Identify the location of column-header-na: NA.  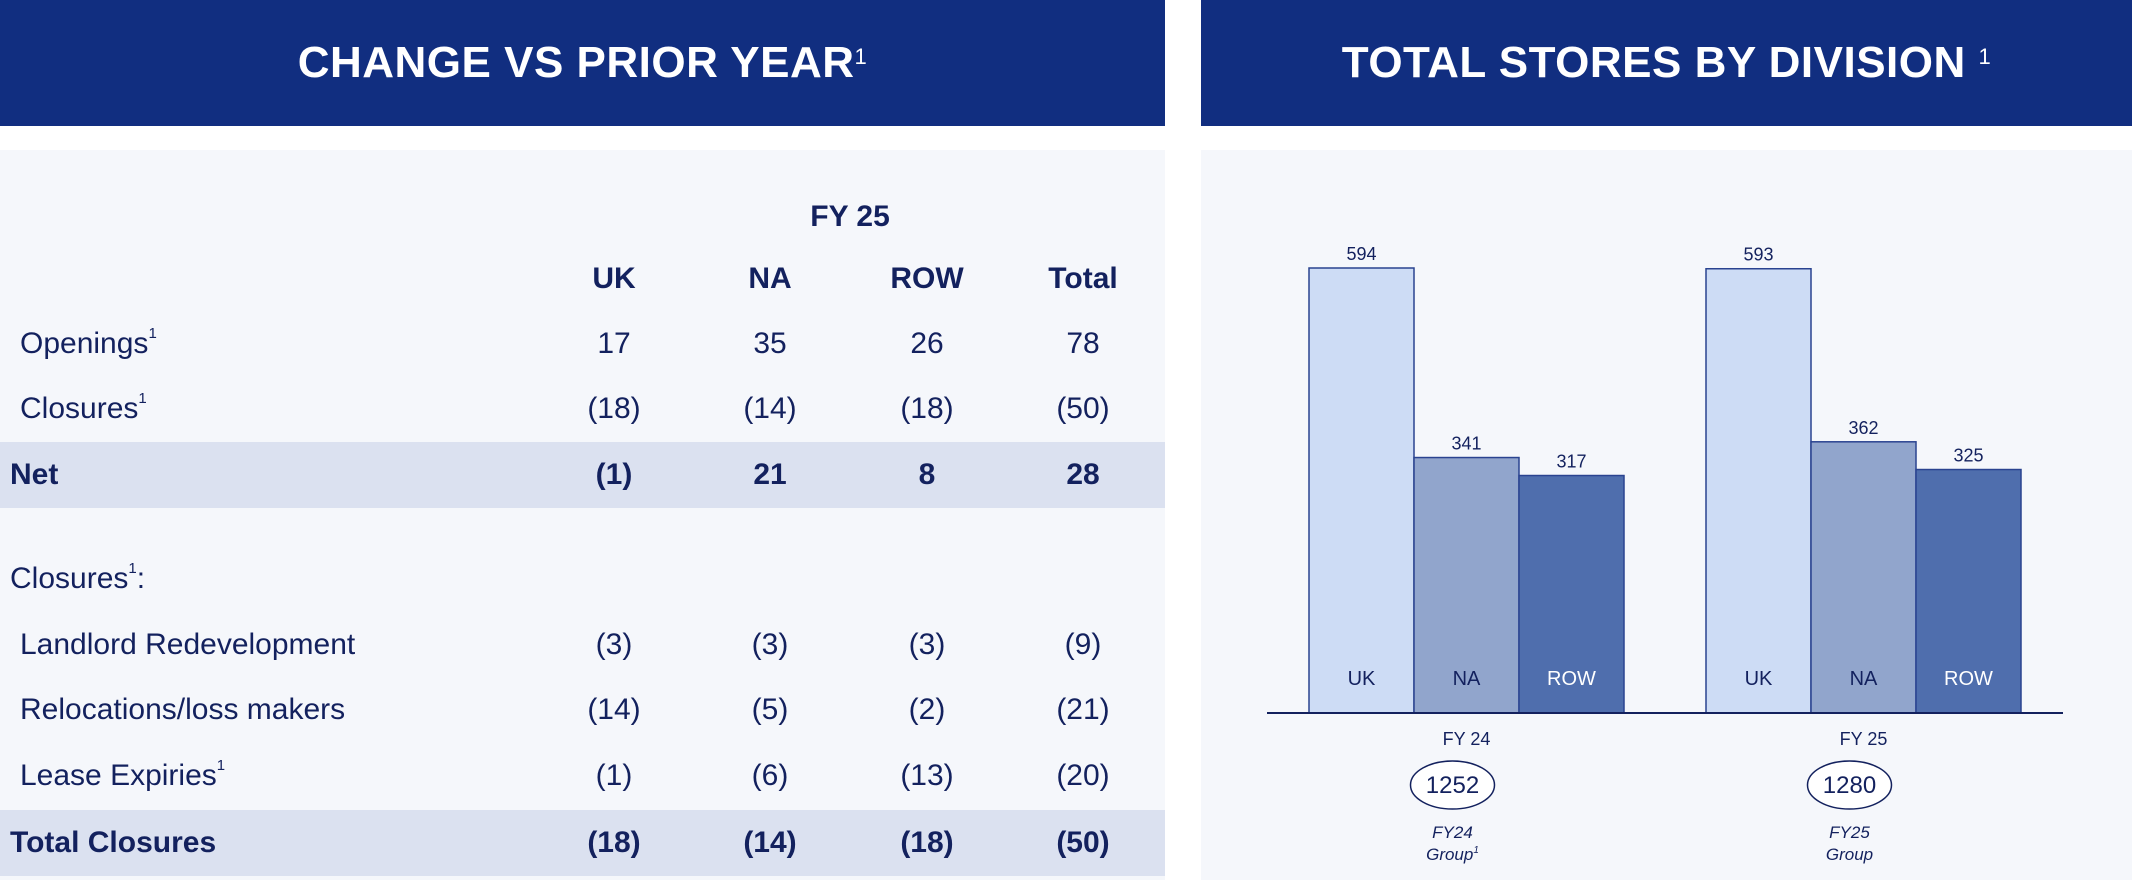
(770, 278).